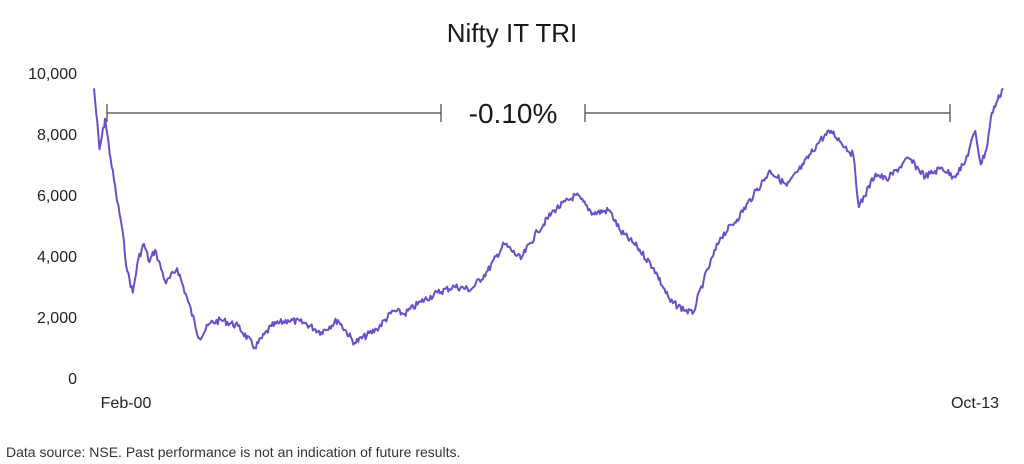 The image size is (1024, 464). What do you see at coordinates (52, 74) in the screenshot?
I see `y-tick-label: 10,000` at bounding box center [52, 74].